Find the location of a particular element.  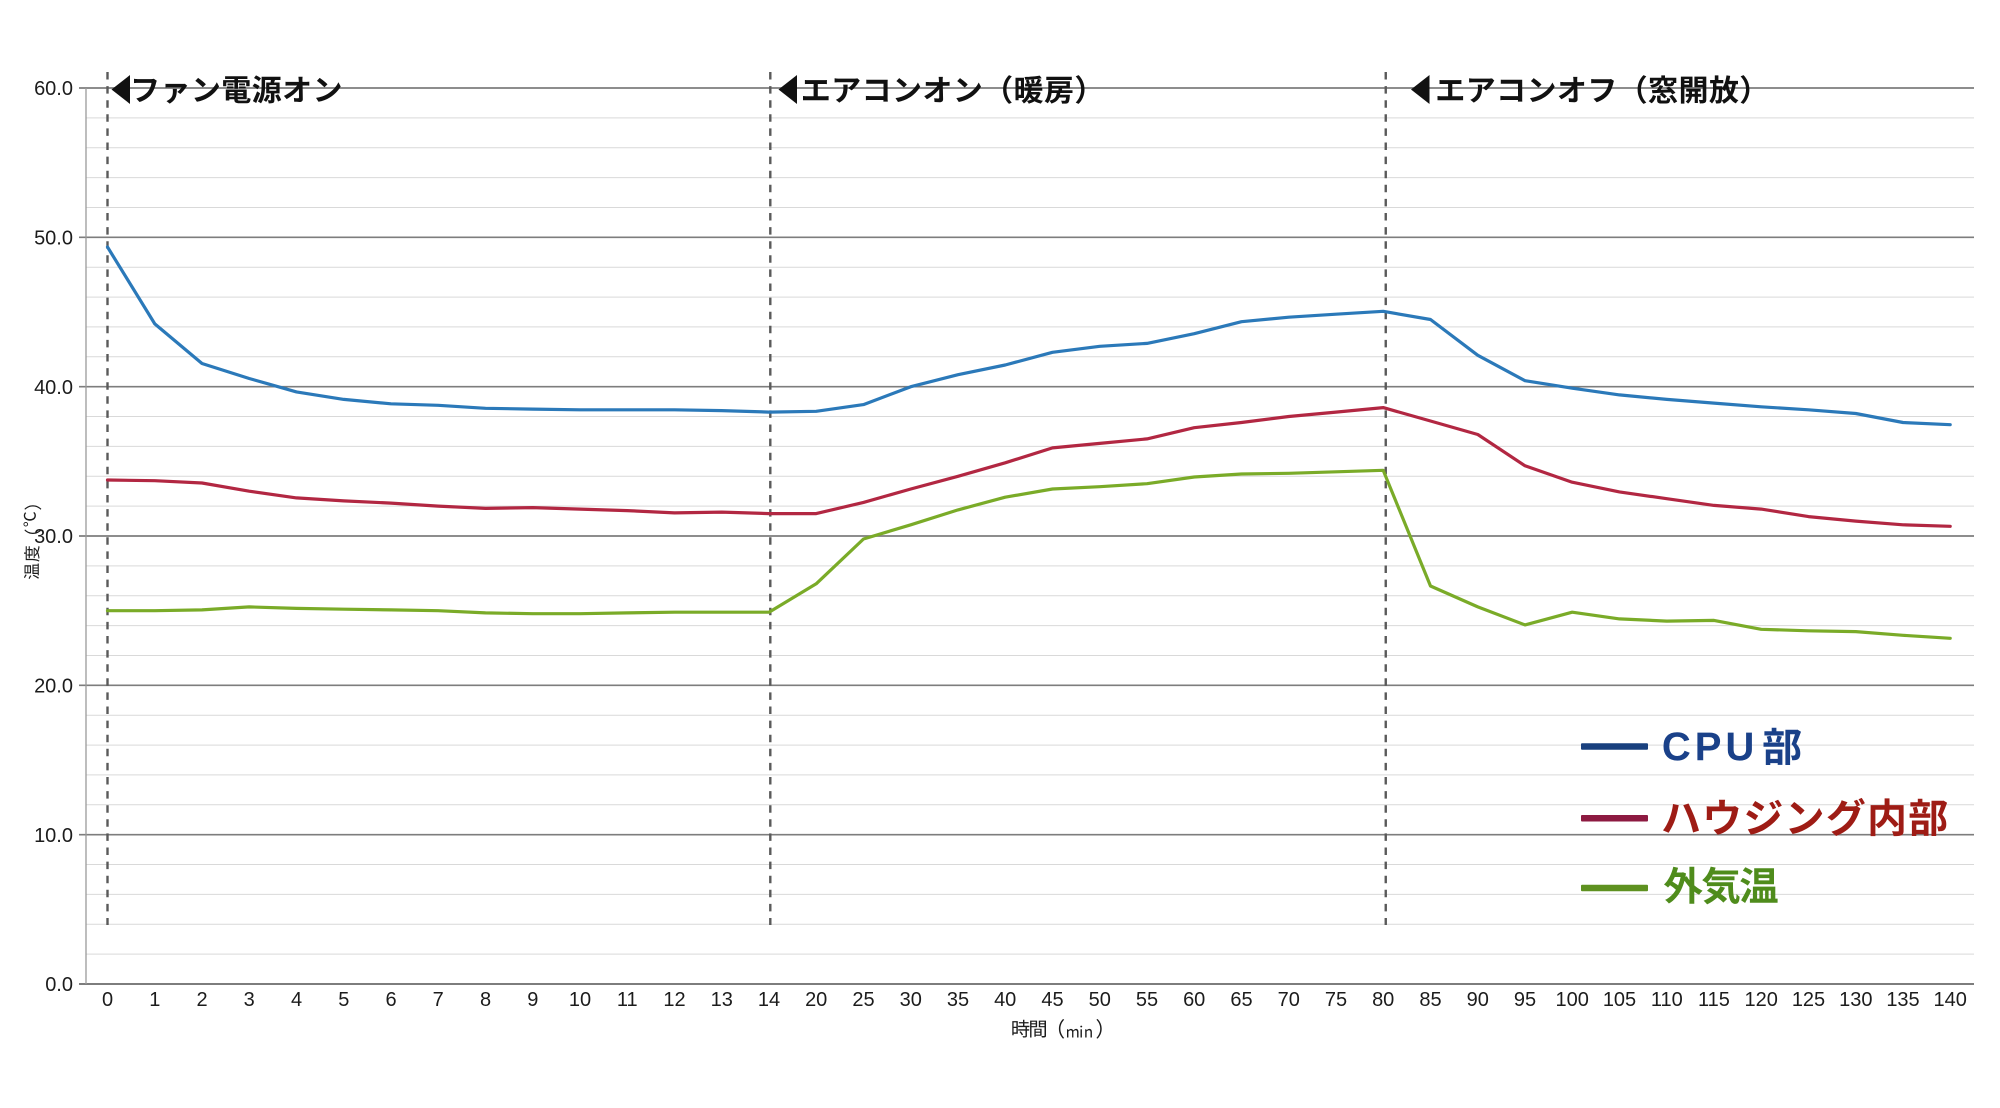

svg-text: 130 is located at coordinates (1855, 1000).